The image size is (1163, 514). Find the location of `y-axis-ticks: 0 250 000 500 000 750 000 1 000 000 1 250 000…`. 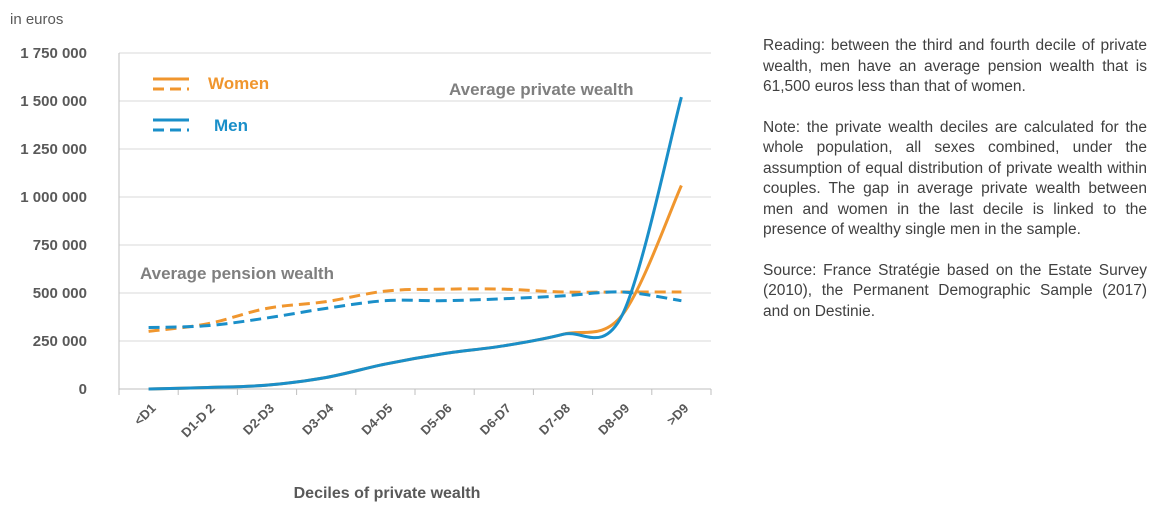

y-axis-ticks: 0 250 000 500 000 750 000 1 000 000 1 250 000… is located at coordinates (70, 221).